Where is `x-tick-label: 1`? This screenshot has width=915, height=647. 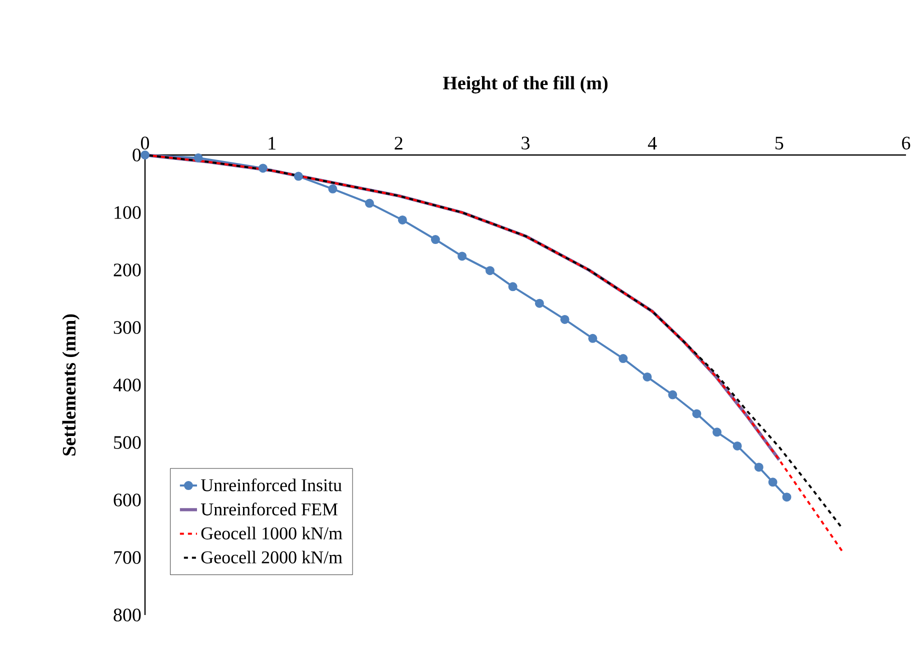
x-tick-label: 1 is located at coordinates (272, 143).